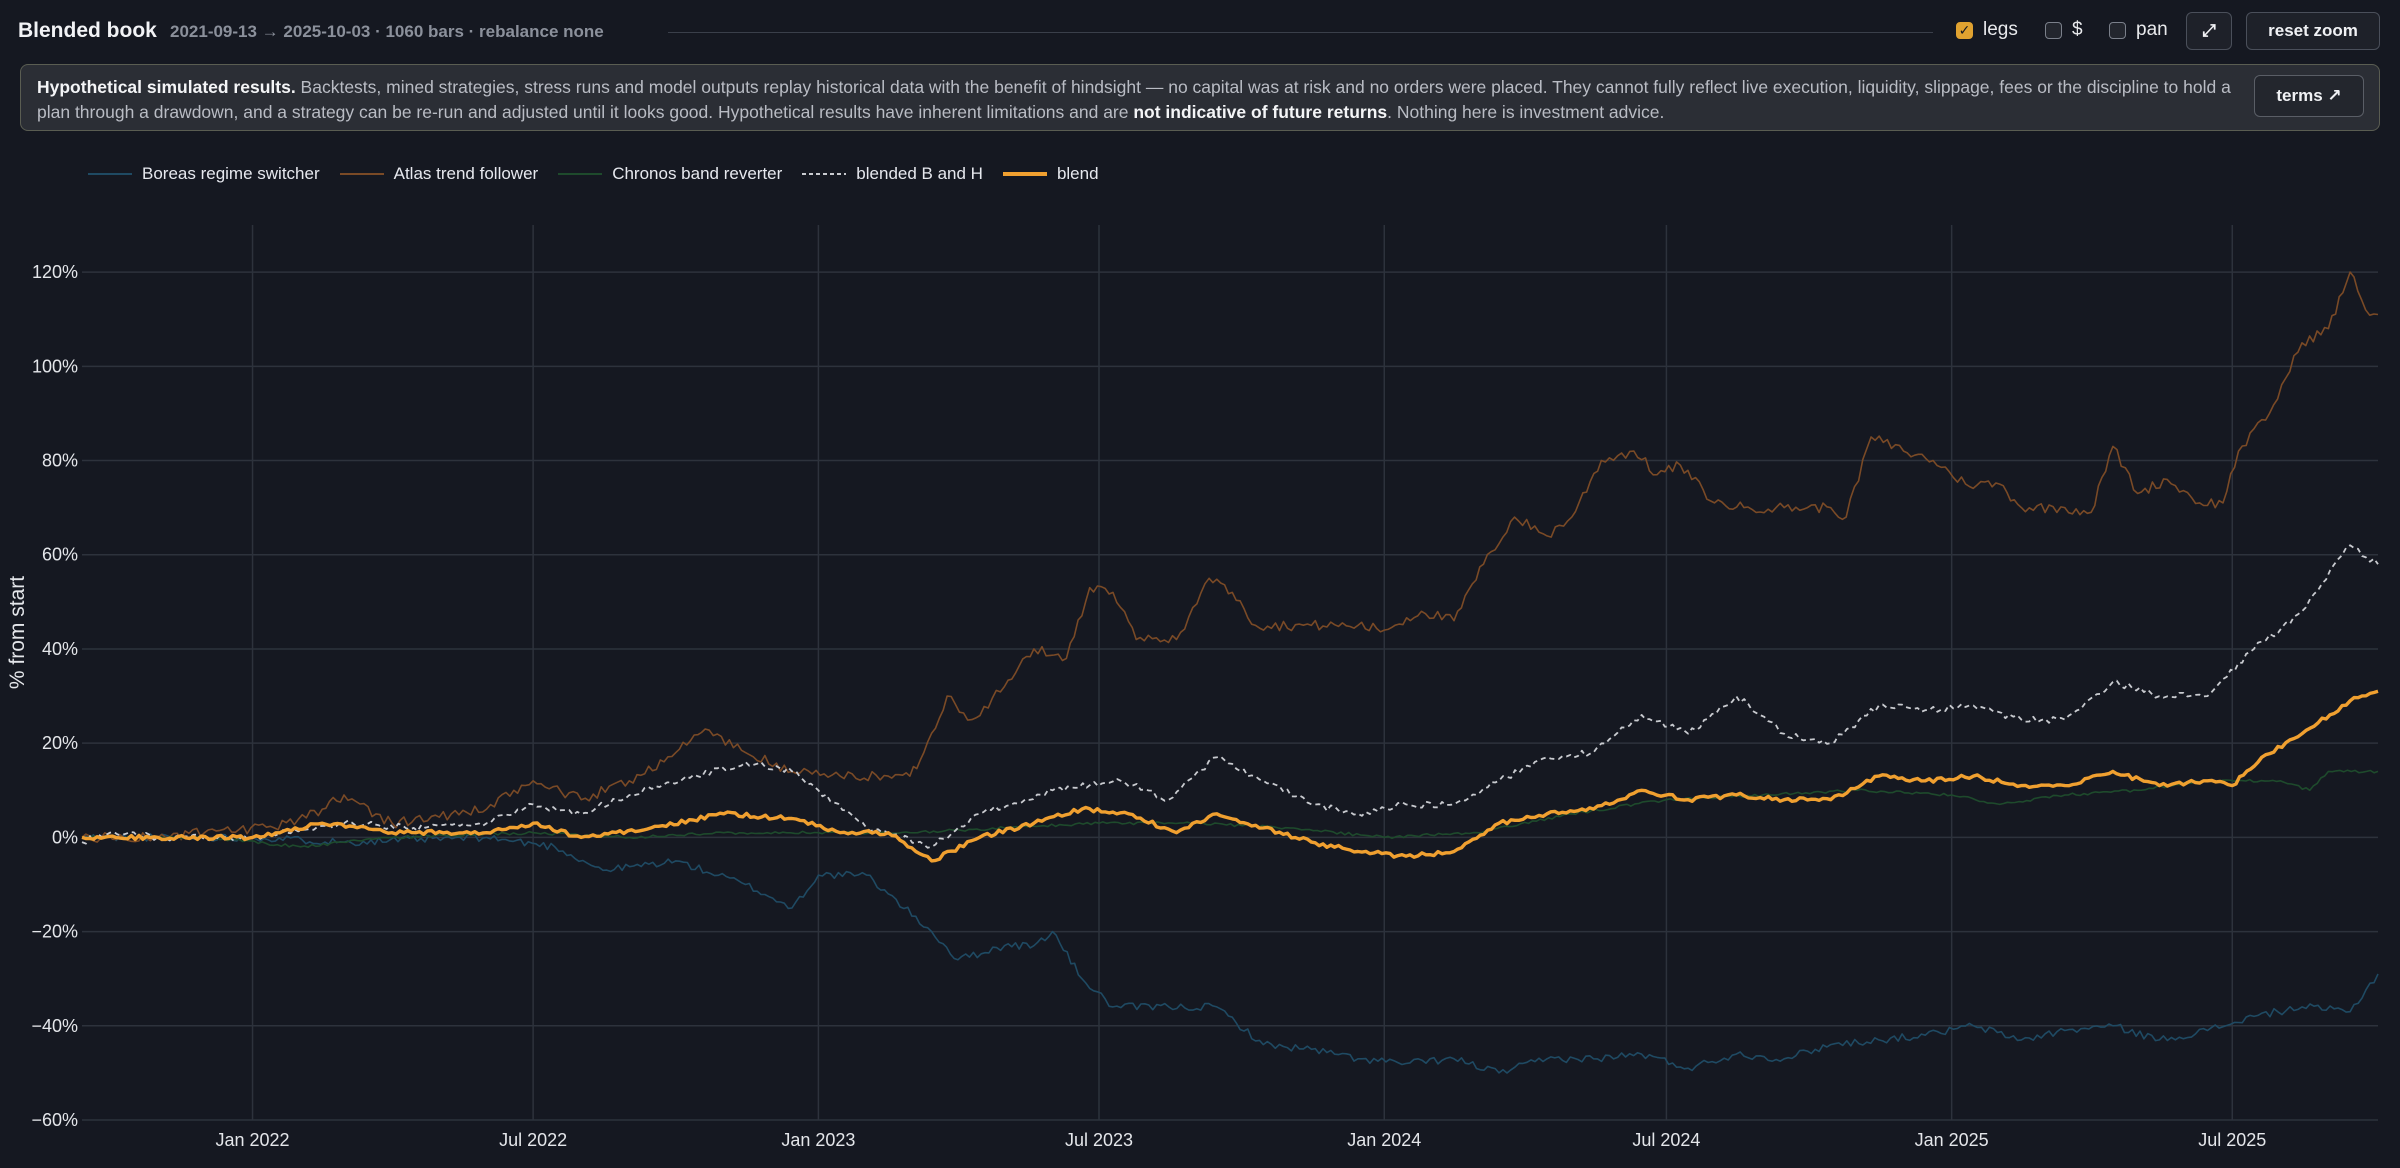 Image resolution: width=2400 pixels, height=1168 pixels. What do you see at coordinates (60, 649) in the screenshot?
I see `y-tick-label: 40%` at bounding box center [60, 649].